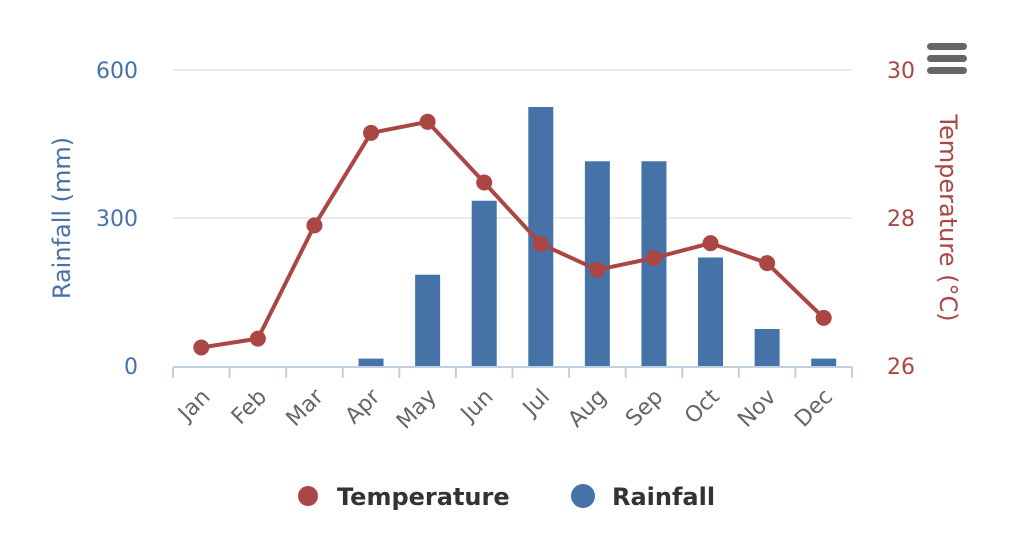 The width and height of the screenshot is (1024, 546). Describe the element at coordinates (363, 406) in the screenshot. I see `x-tick-label: Apr` at that location.